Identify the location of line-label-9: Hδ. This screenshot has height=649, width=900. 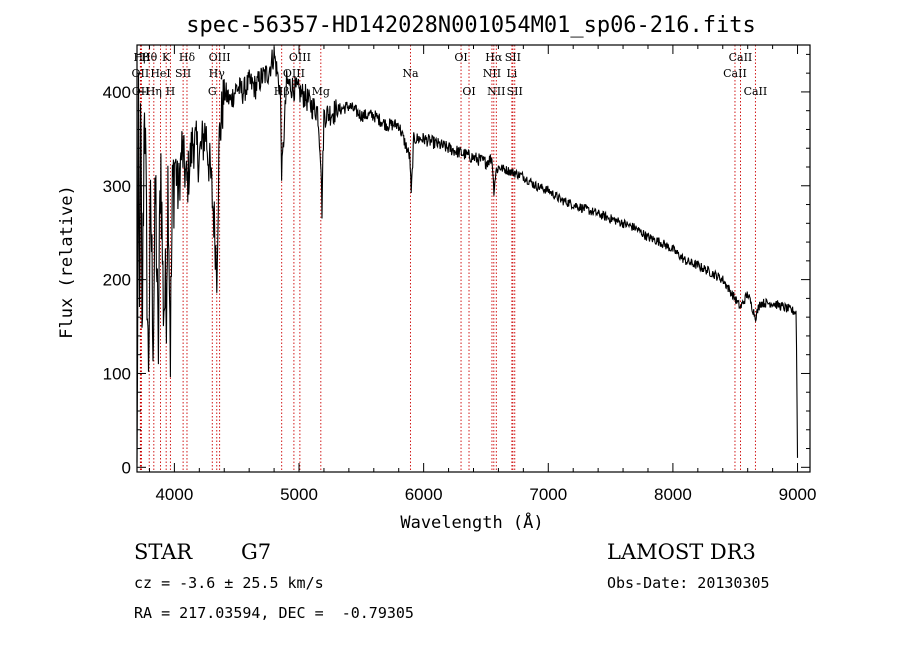
(187, 57).